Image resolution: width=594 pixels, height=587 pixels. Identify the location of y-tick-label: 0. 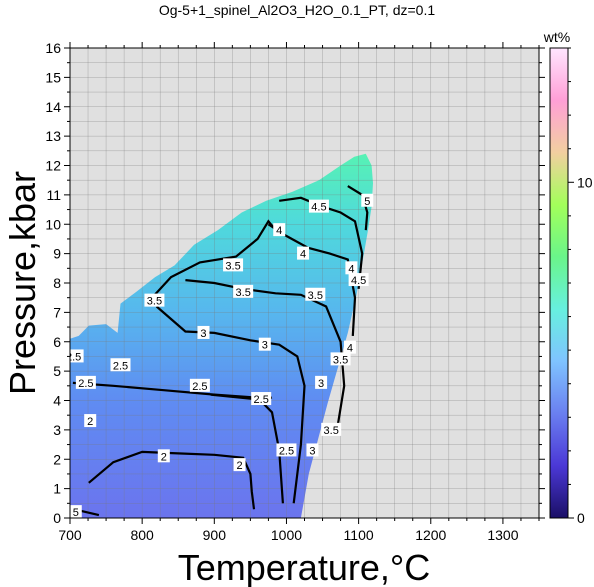
(57, 518).